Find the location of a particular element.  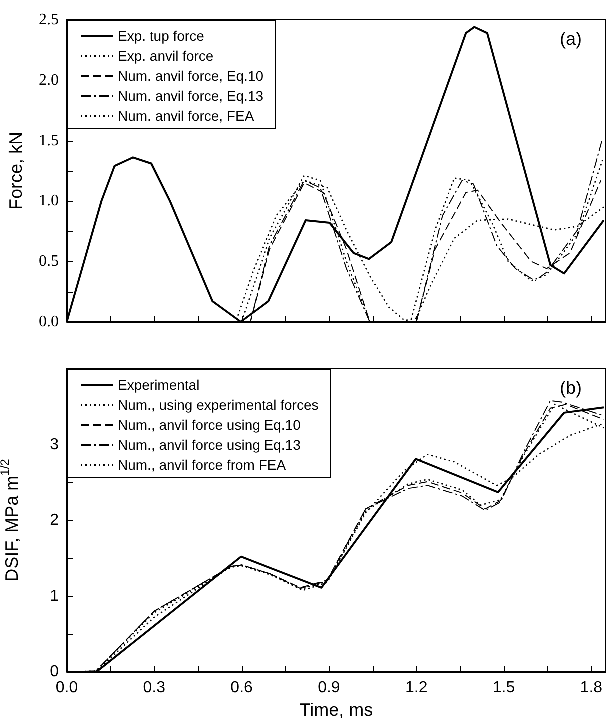

x-tick-label: 0.6 is located at coordinates (242, 688).